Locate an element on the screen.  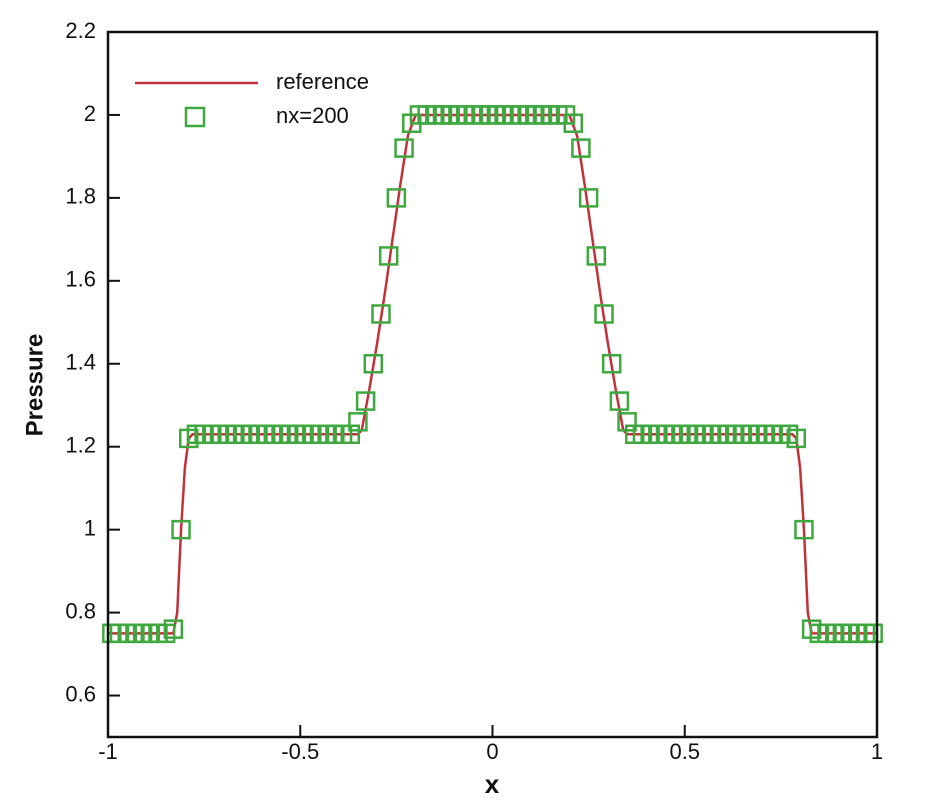
x-tick-label: 0.5 is located at coordinates (684, 751).